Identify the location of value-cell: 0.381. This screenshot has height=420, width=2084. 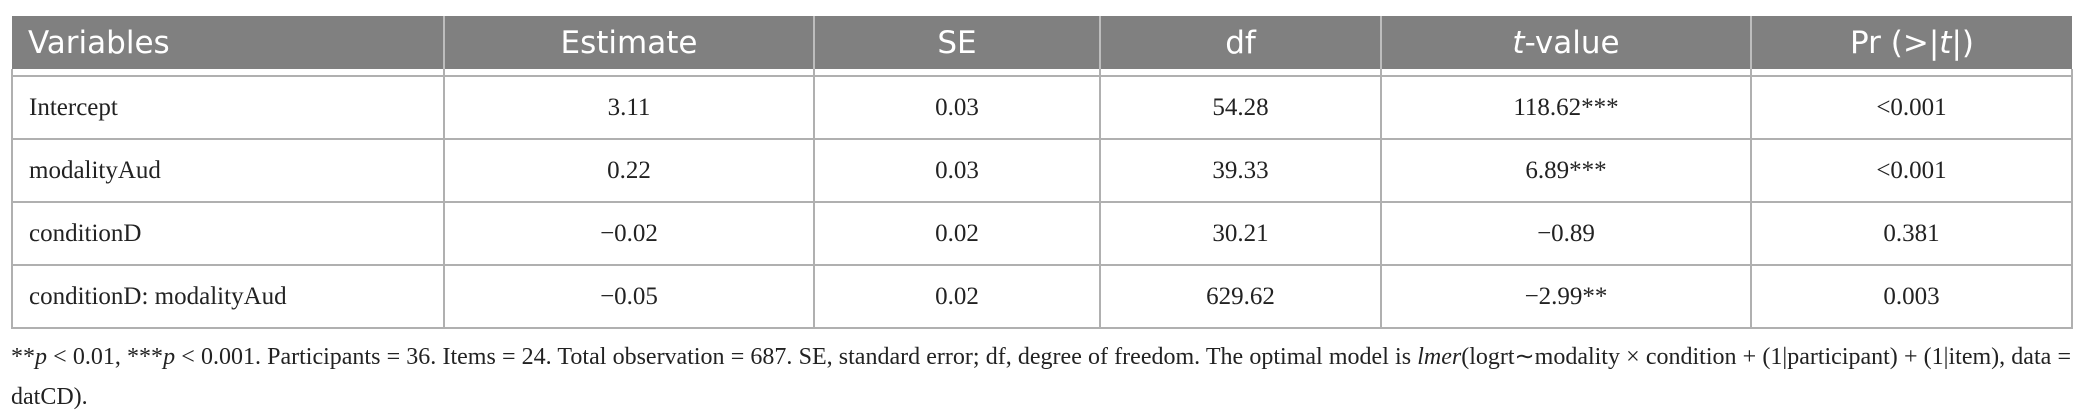
(1911, 233).